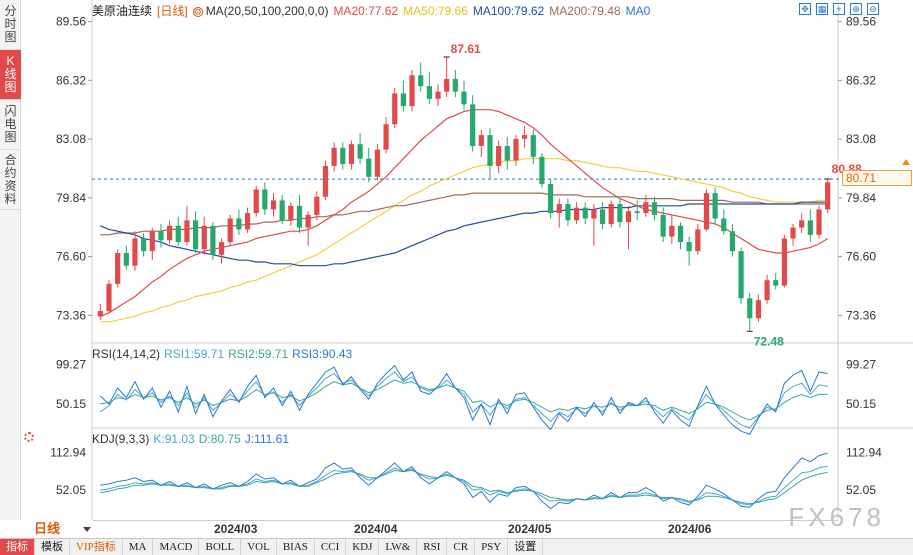 The height and width of the screenshot is (555, 913). Describe the element at coordinates (464, 487) in the screenshot. I see `kdj-d-line` at that location.